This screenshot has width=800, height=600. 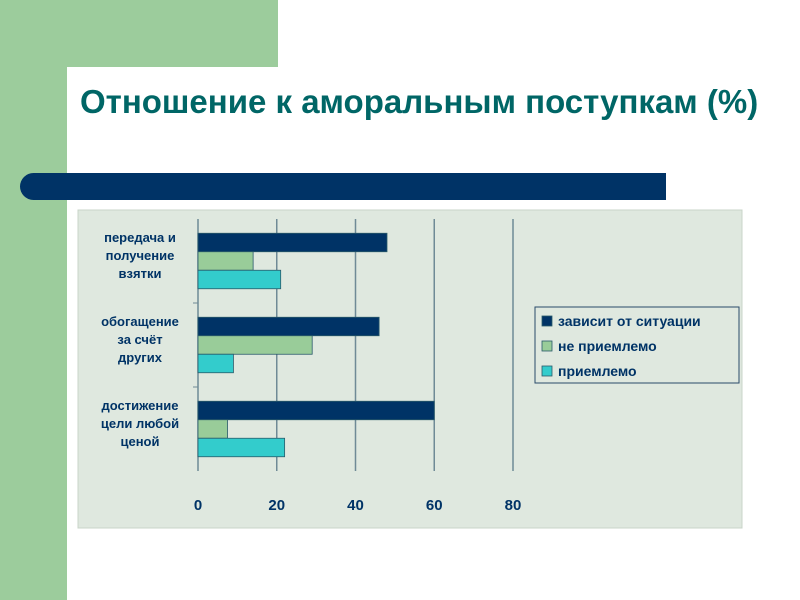 What do you see at coordinates (434, 505) in the screenshot?
I see `x-tick-label: 60` at bounding box center [434, 505].